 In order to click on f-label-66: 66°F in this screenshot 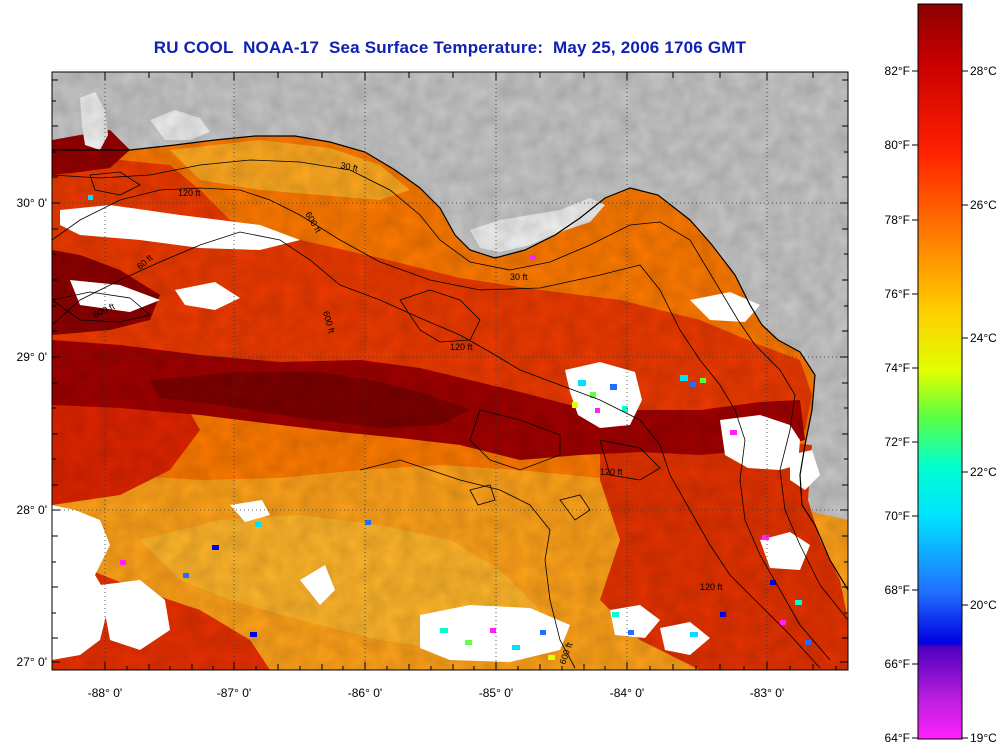, I will do `click(897, 664)`.